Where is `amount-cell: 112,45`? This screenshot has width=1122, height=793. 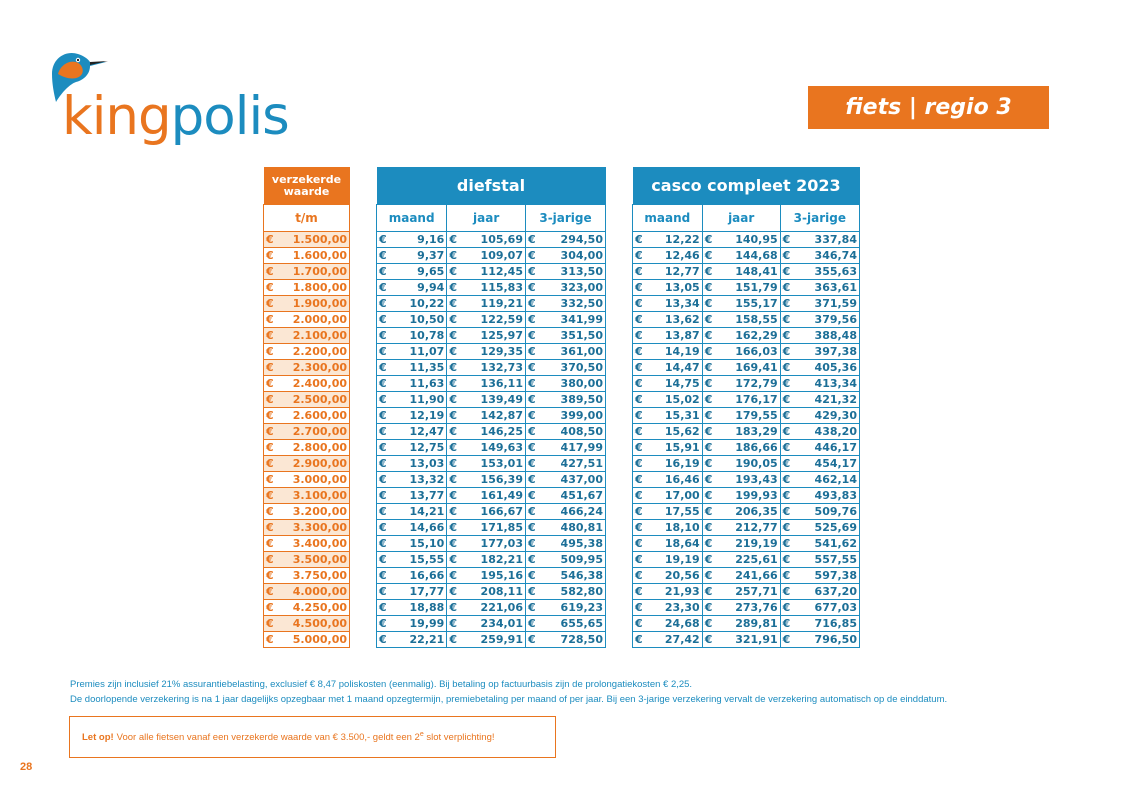
amount-cell: 112,45 is located at coordinates (492, 271).